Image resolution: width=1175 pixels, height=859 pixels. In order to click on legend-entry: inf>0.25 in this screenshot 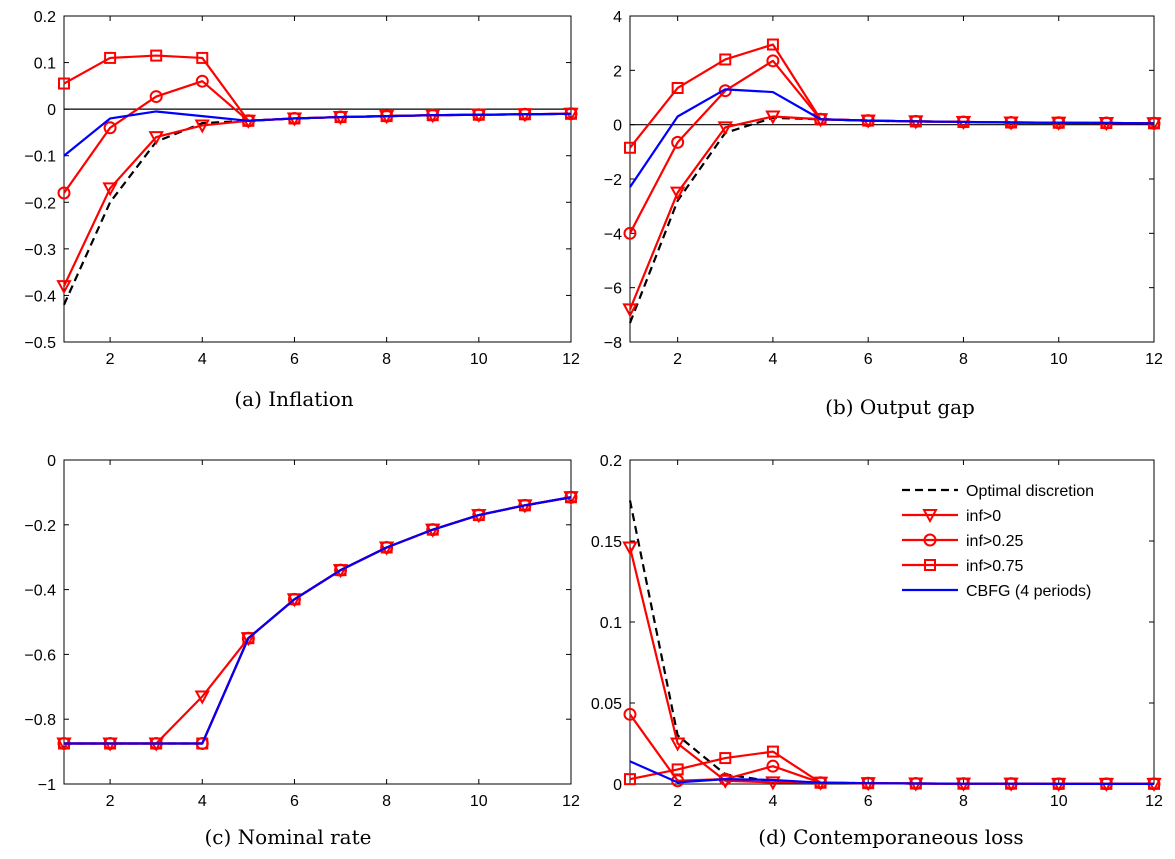, I will do `click(962, 541)`.